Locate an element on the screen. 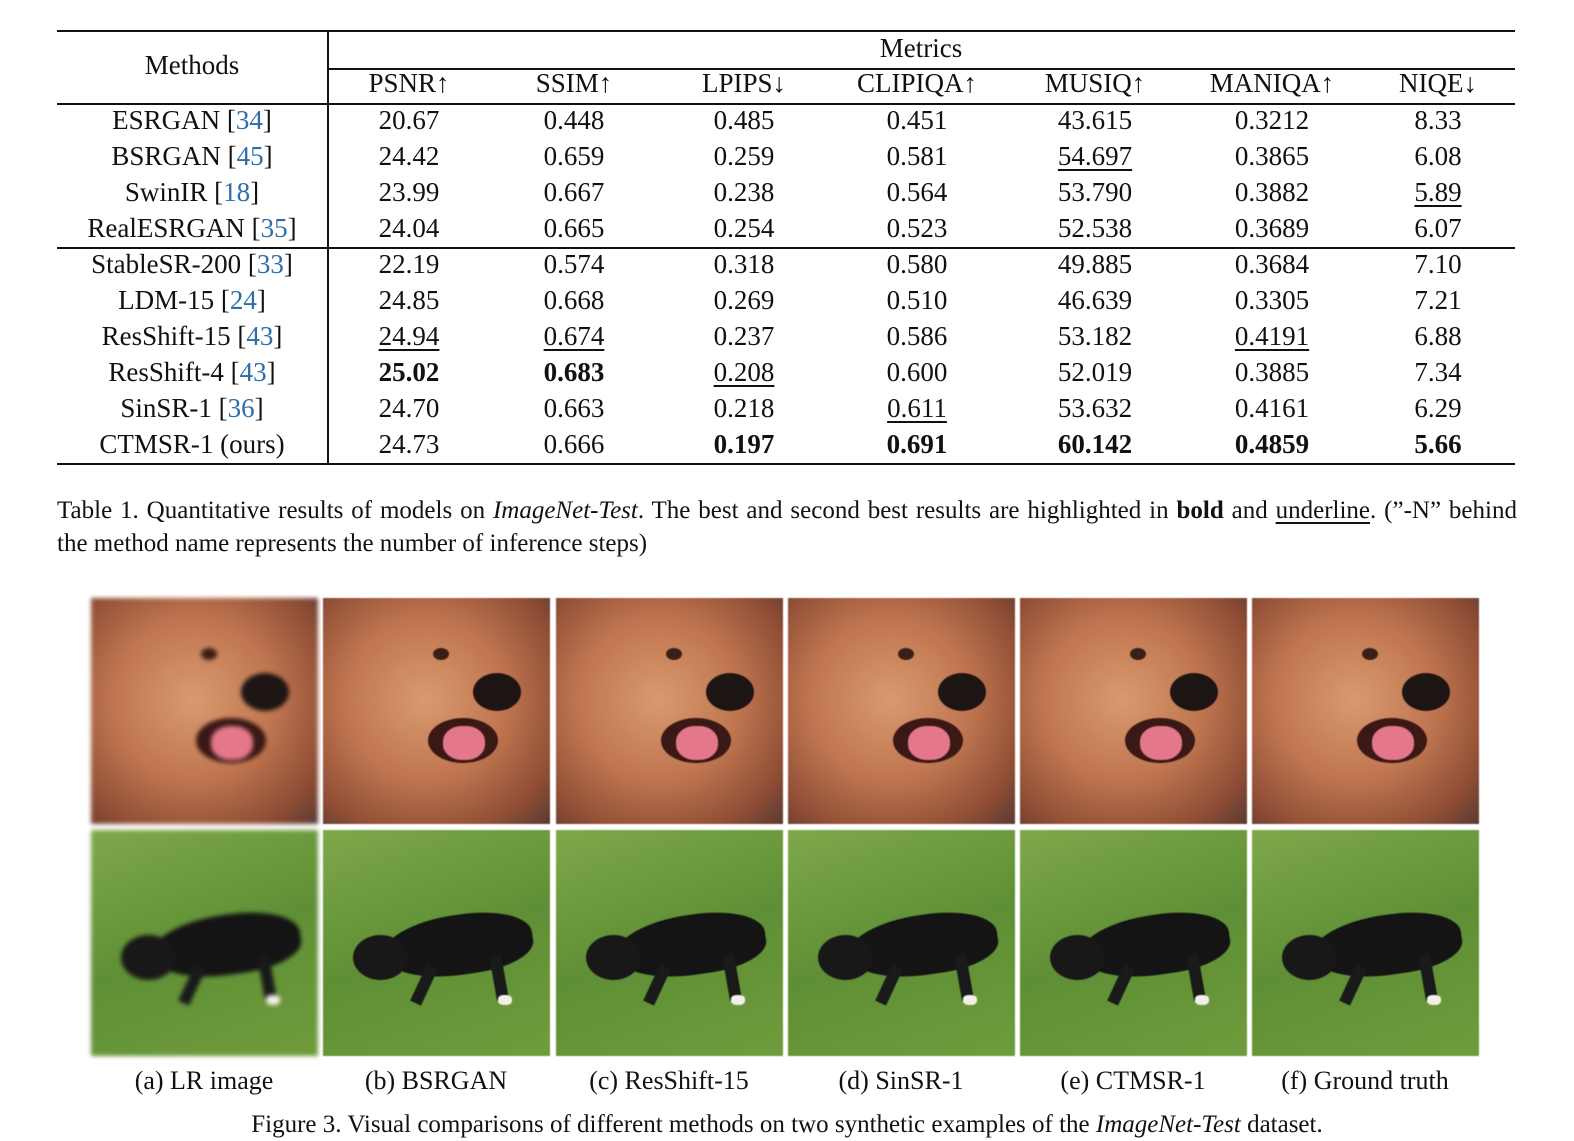 This screenshot has height=1141, width=1574. metric-cell: 24.42 is located at coordinates (409, 156).